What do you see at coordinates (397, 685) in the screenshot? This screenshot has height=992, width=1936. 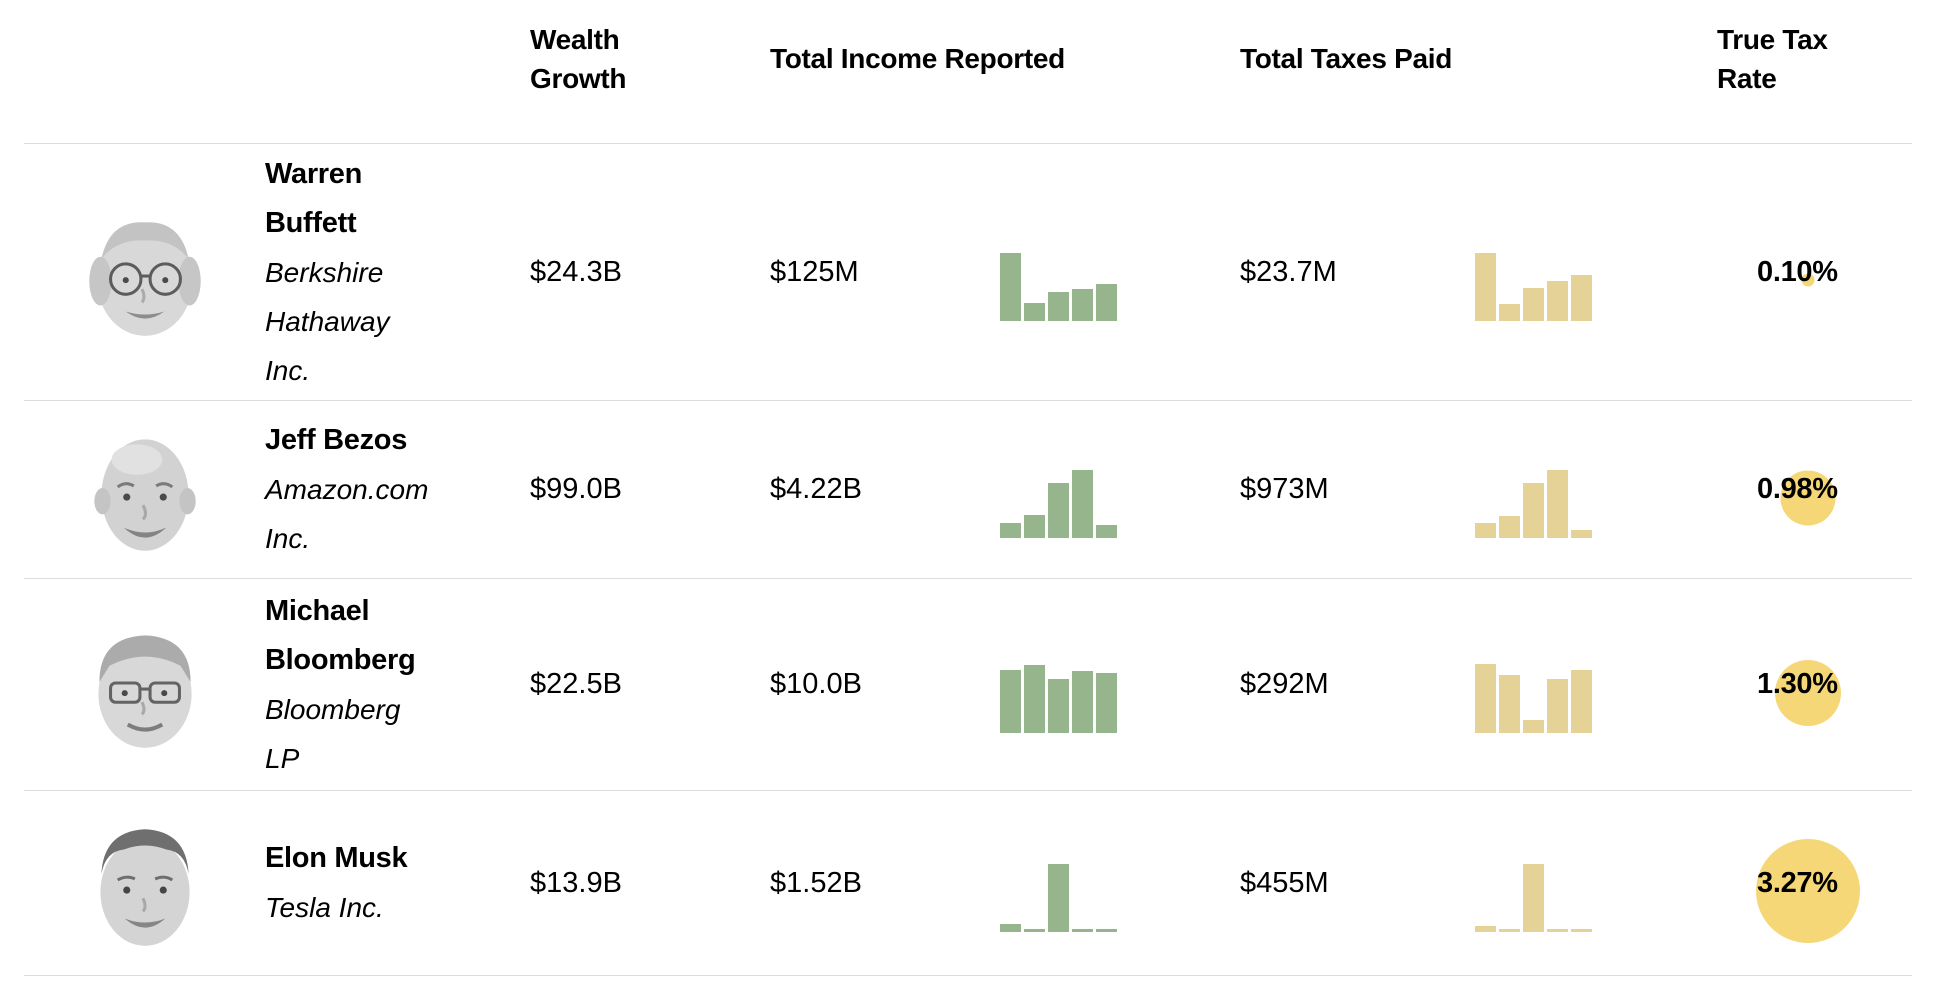 I see `person-cell: Michael Bloomberg Bloomberg LP` at bounding box center [397, 685].